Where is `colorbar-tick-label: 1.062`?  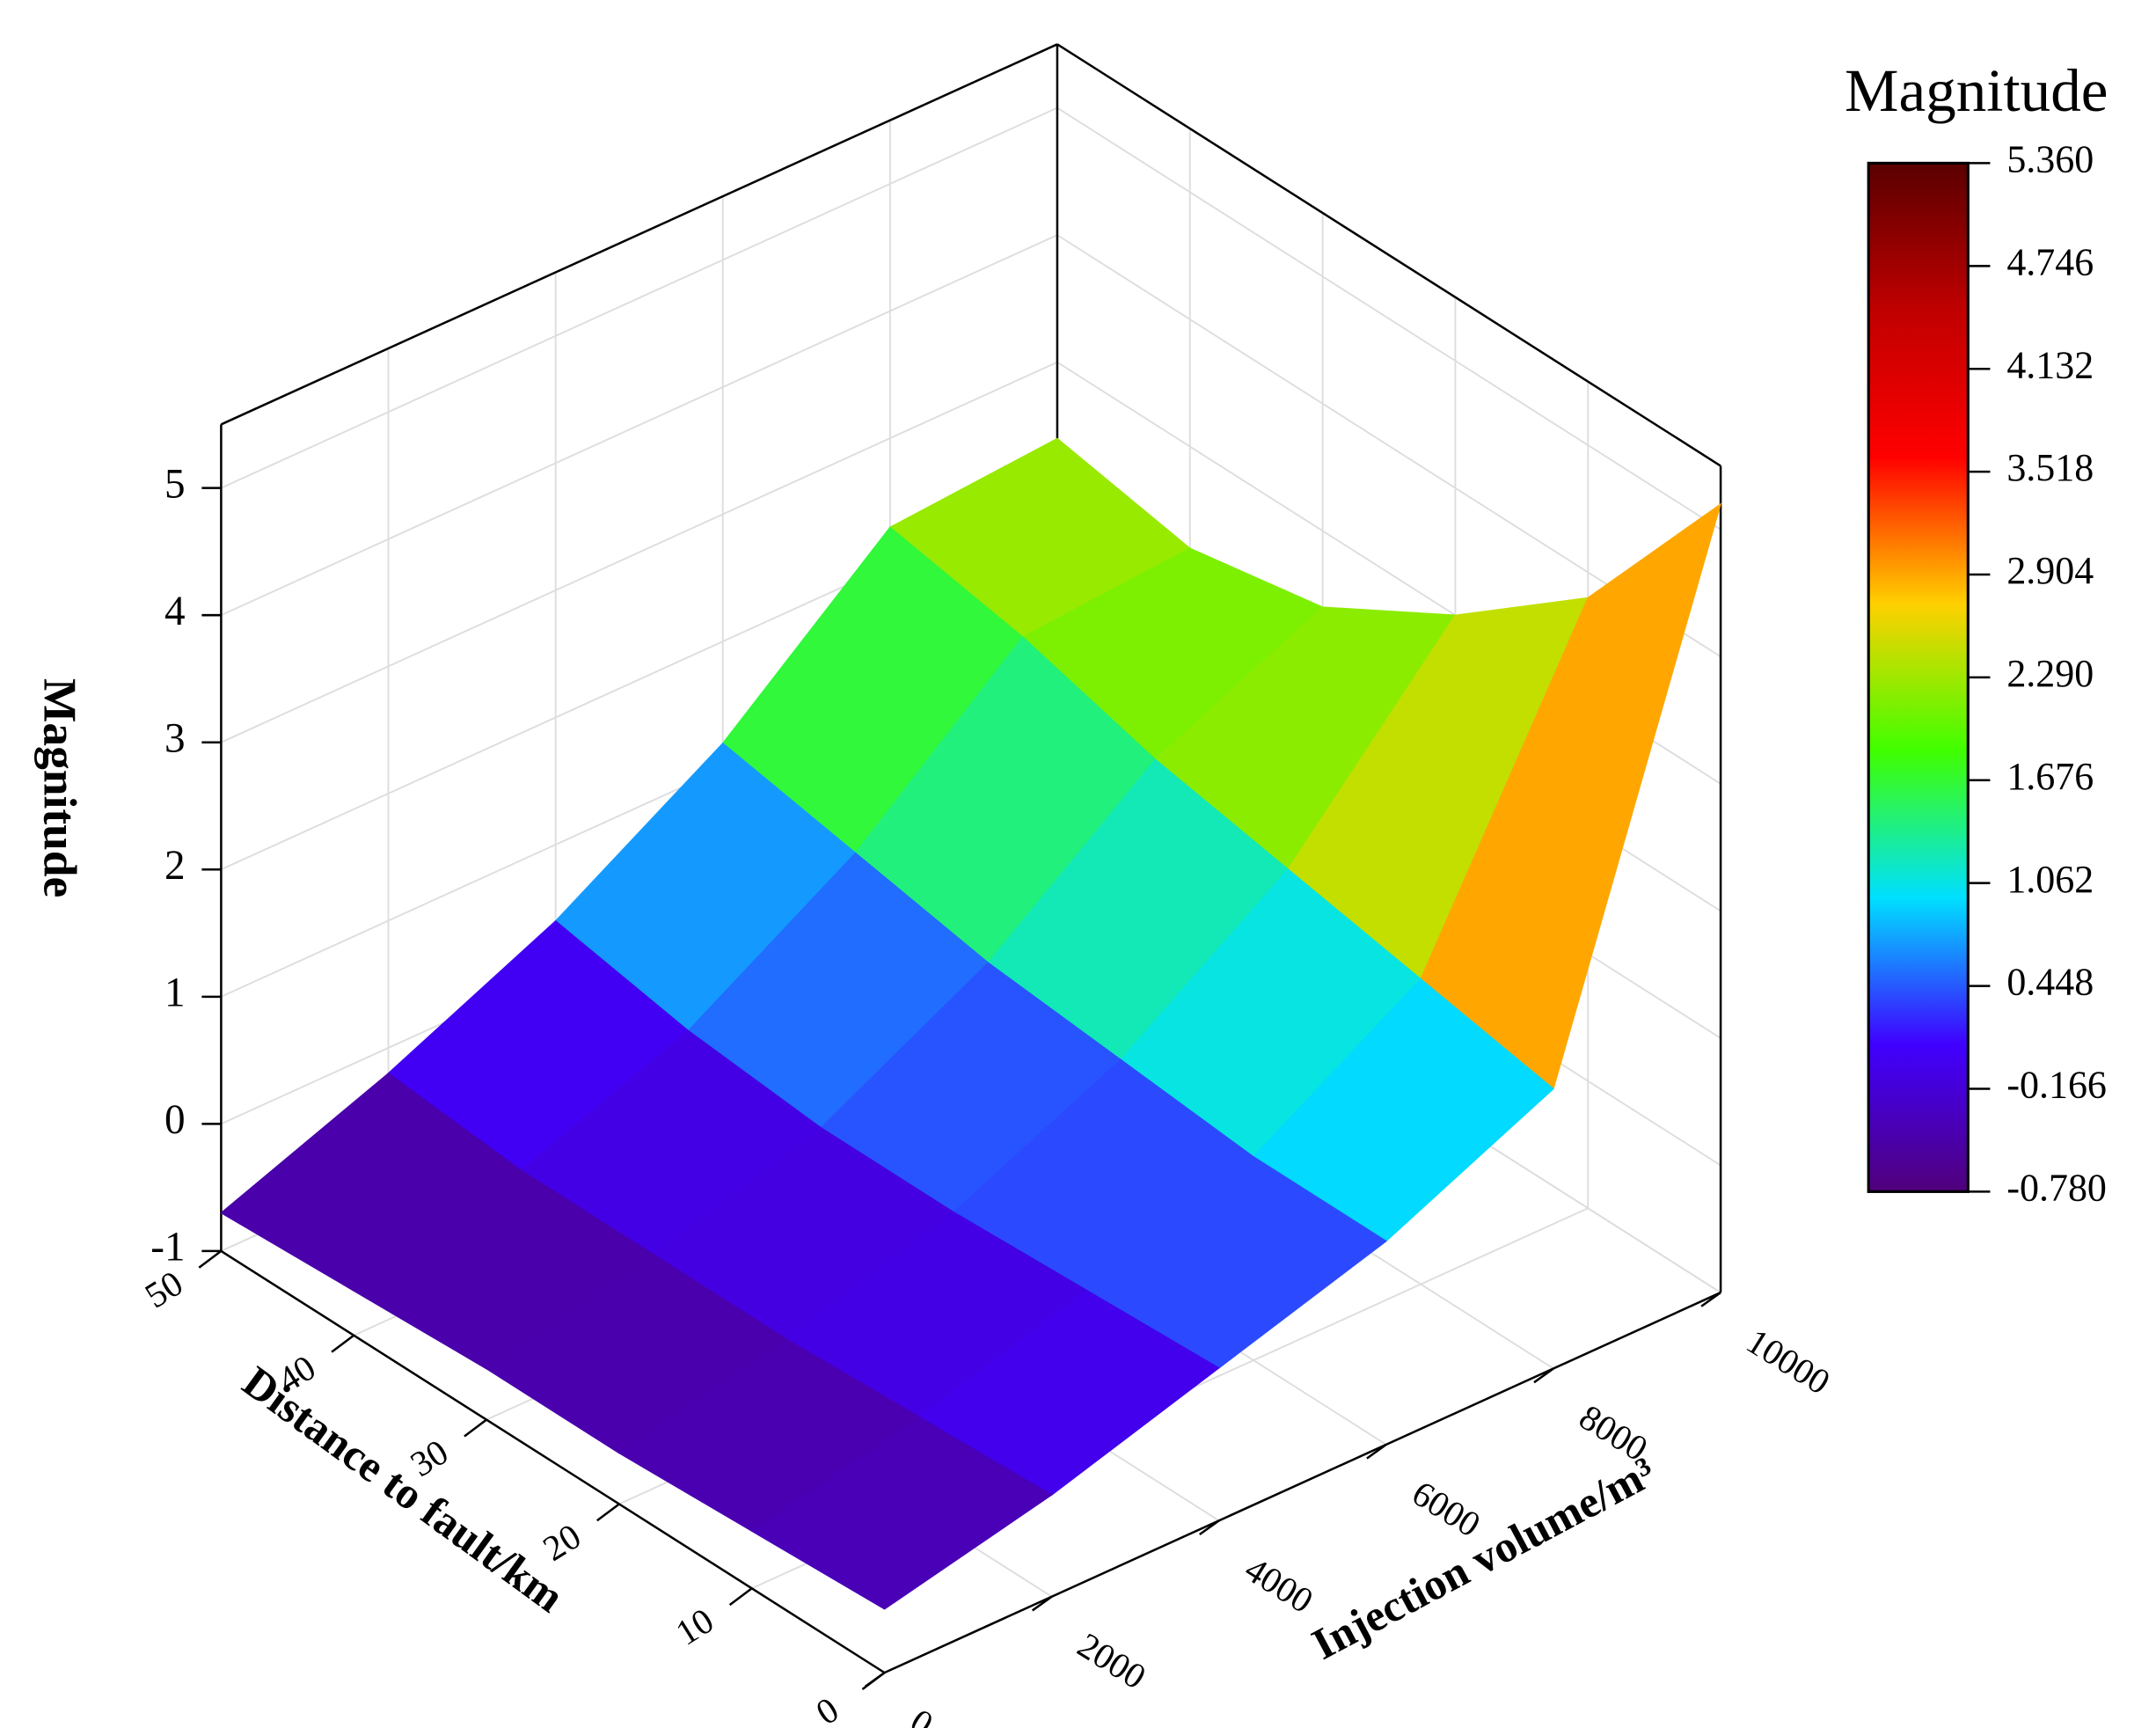
colorbar-tick-label: 1.062 is located at coordinates (2050, 880).